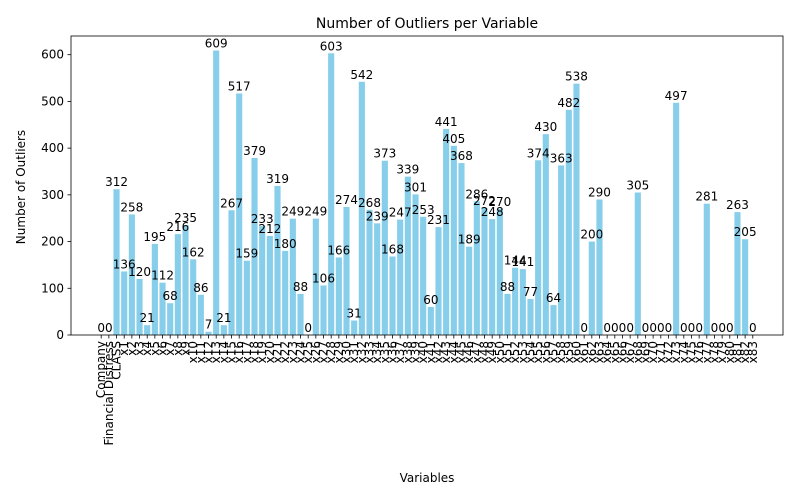  What do you see at coordinates (492, 352) in the screenshot?
I see `x-tick-label: x49` at bounding box center [492, 352].